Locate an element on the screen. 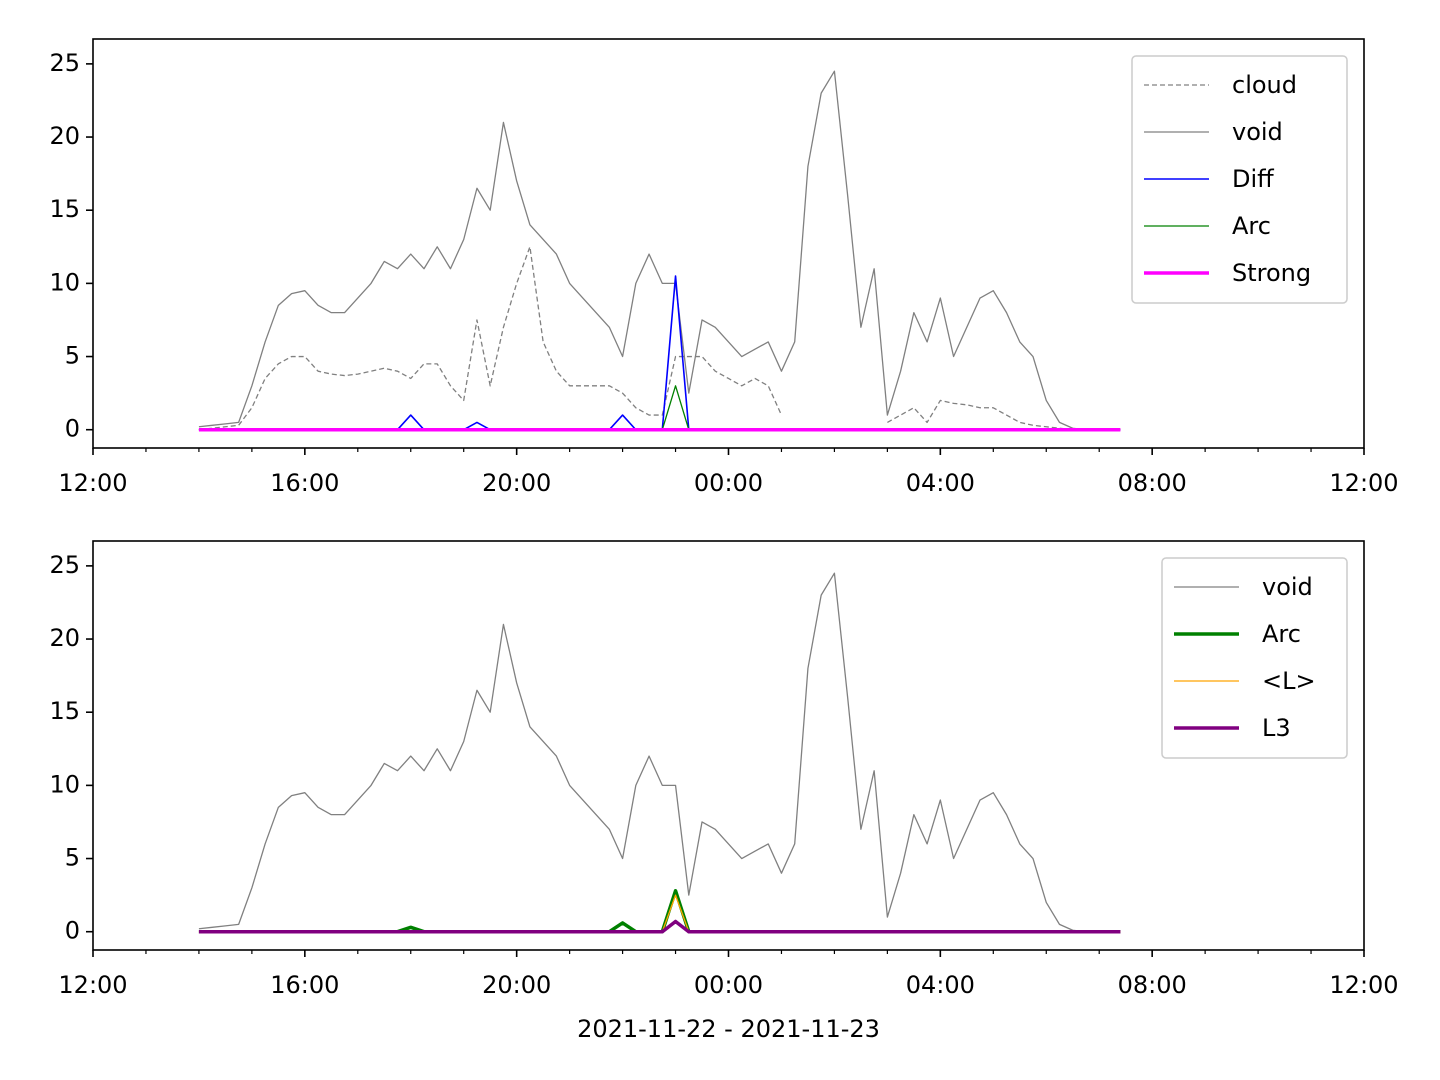 This screenshot has width=1440, height=1080. legend-label: L3 is located at coordinates (1276, 728).